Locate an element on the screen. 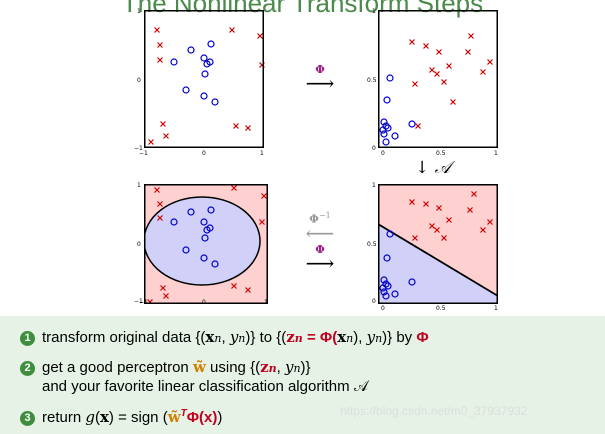 This screenshot has width=605, height=434. watermark: https://blog.csdn.net/m0_37937932 is located at coordinates (434, 411).